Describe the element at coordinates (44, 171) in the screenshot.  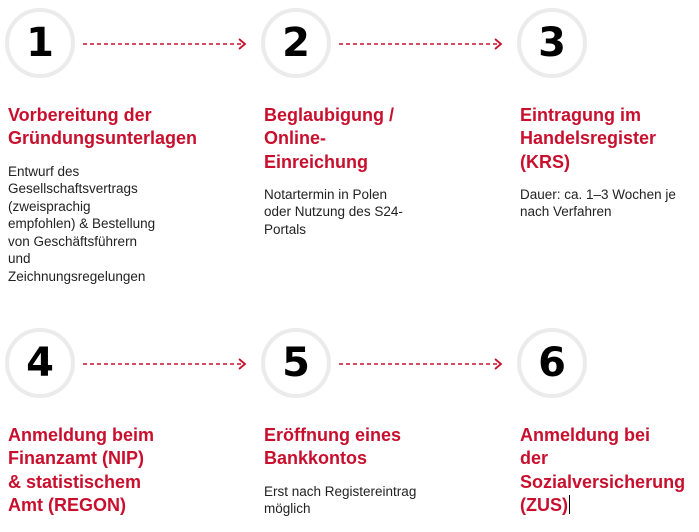
I see `step-description-line: Entwurf des` at that location.